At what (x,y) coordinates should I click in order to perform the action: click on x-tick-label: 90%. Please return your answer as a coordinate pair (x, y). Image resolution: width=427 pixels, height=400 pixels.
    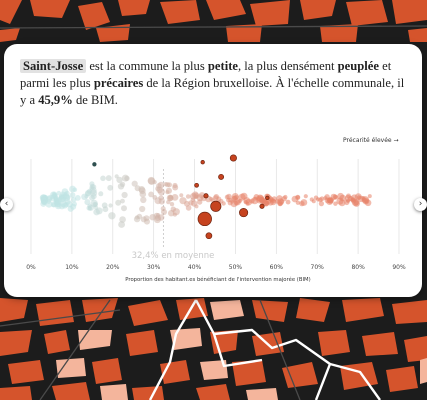
    Looking at the image, I should click on (399, 267).